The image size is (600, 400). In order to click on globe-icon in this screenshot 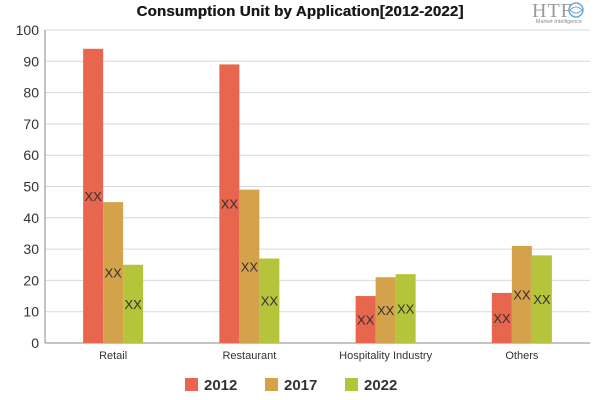, I will do `click(576, 10)`.